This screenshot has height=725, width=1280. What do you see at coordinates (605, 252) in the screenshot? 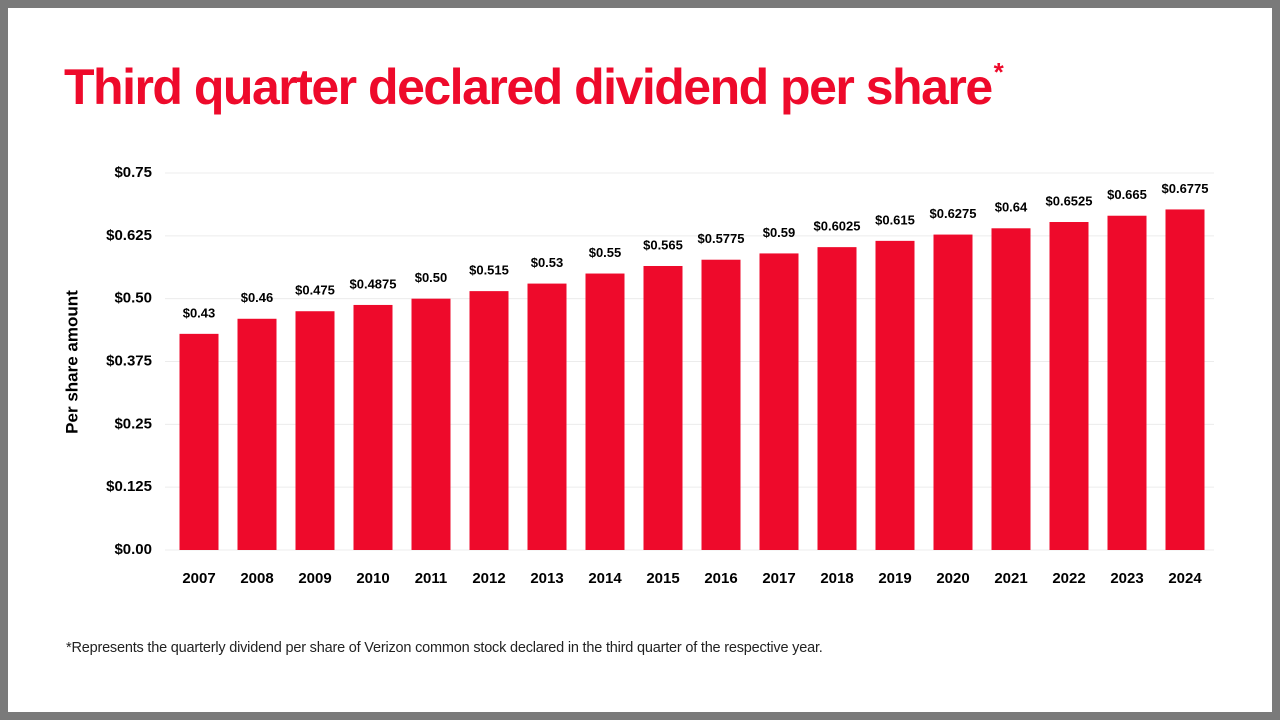
I see `data-label: $0.55` at bounding box center [605, 252].